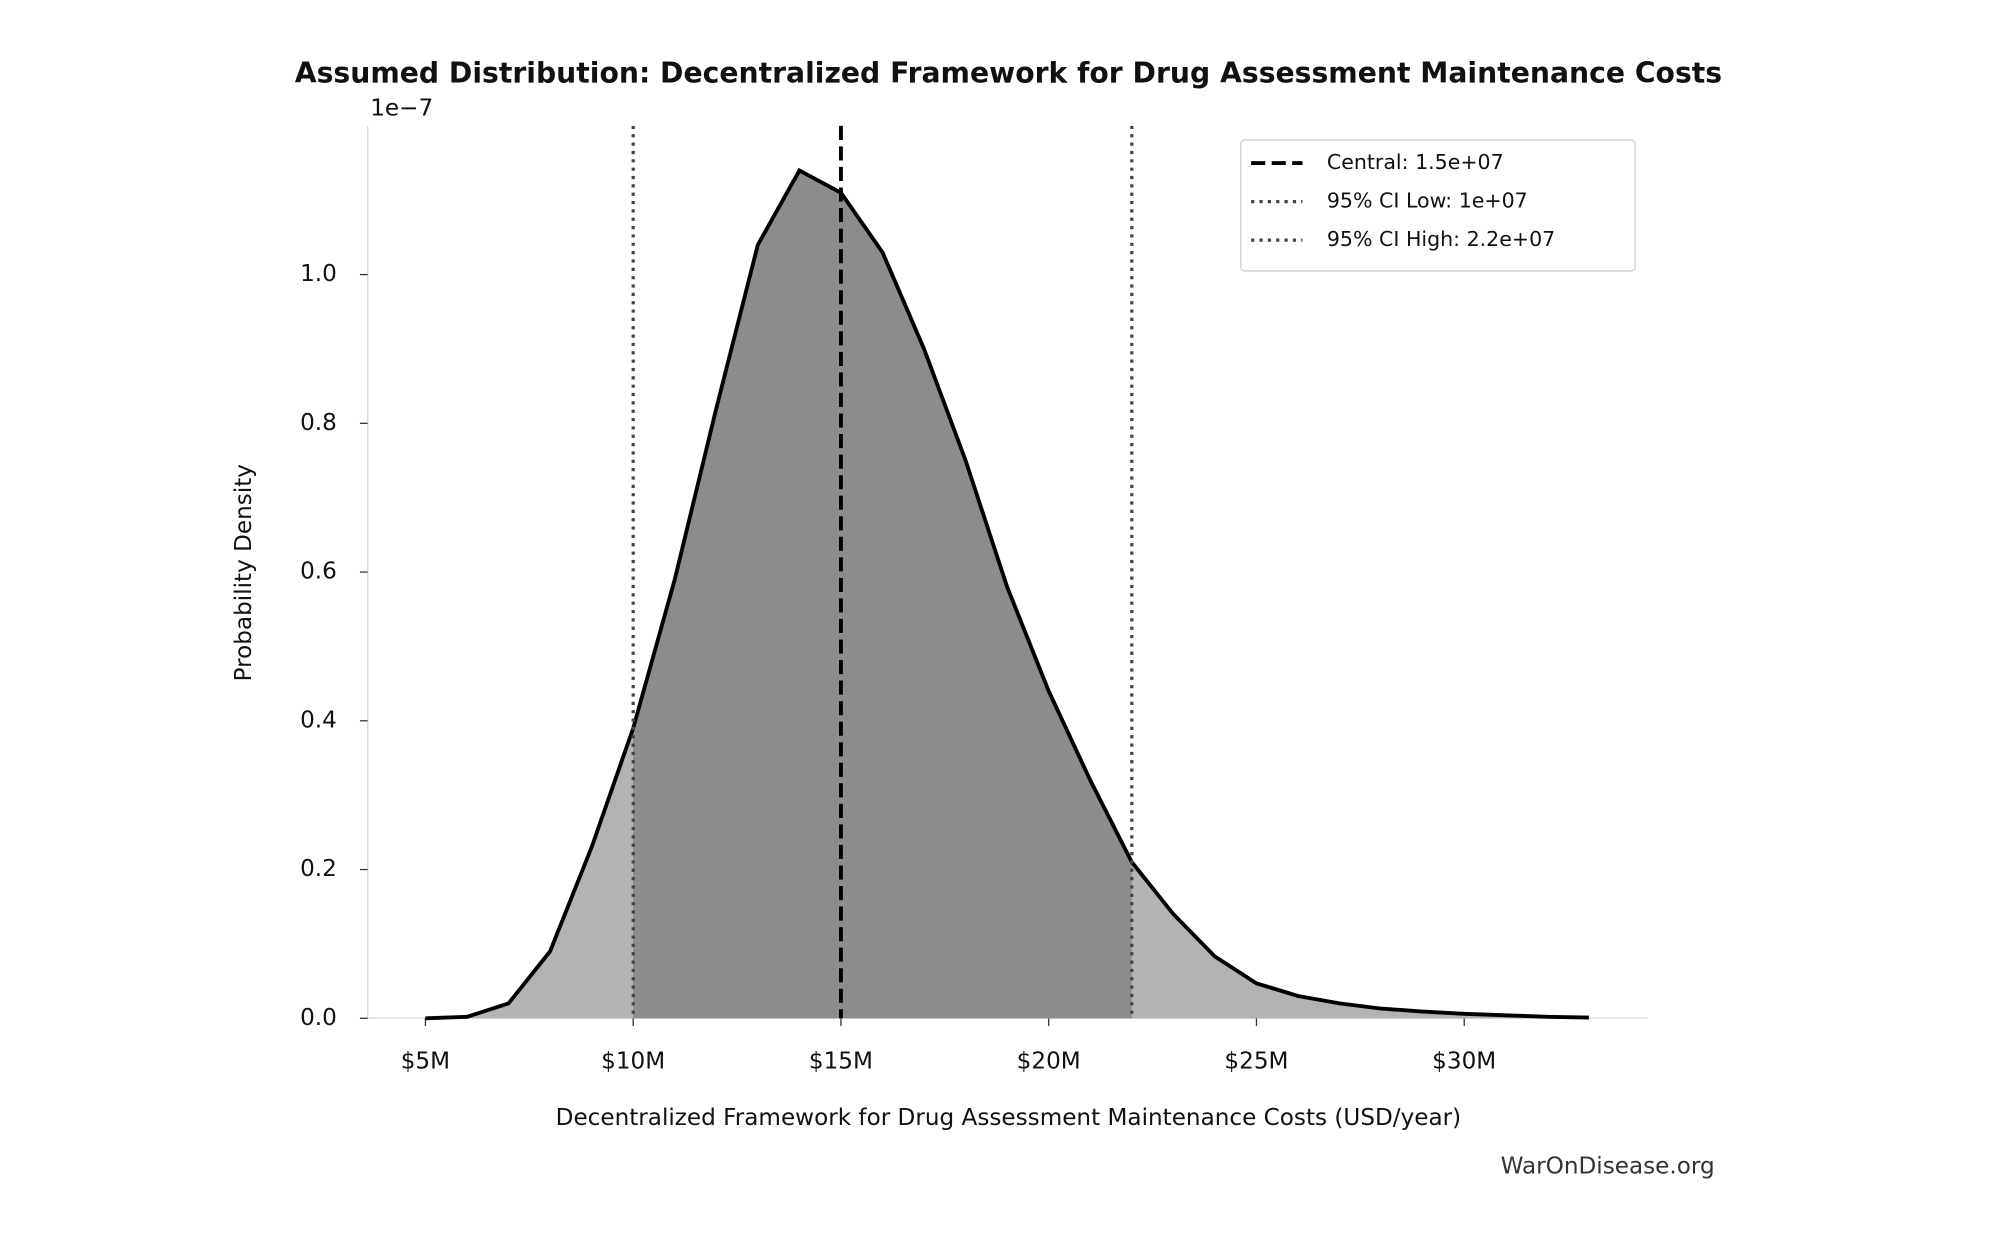 The height and width of the screenshot is (1234, 2004). Describe the element at coordinates (1256, 1061) in the screenshot. I see `x-tick-label: $25M` at that location.